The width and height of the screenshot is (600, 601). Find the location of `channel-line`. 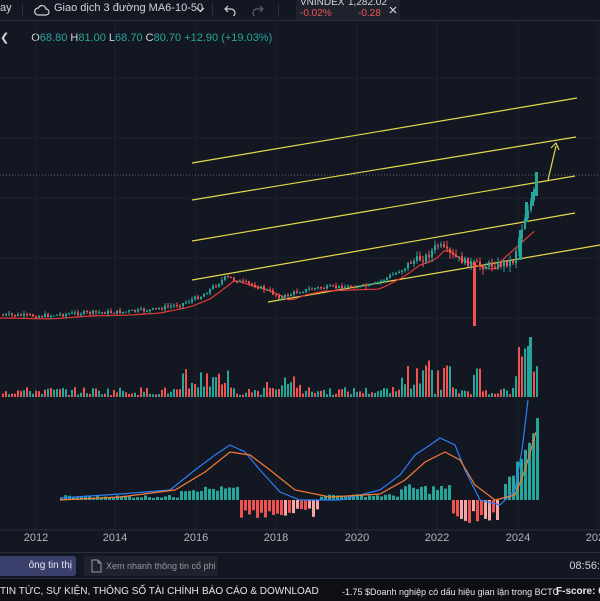

channel-line is located at coordinates (434, 273).